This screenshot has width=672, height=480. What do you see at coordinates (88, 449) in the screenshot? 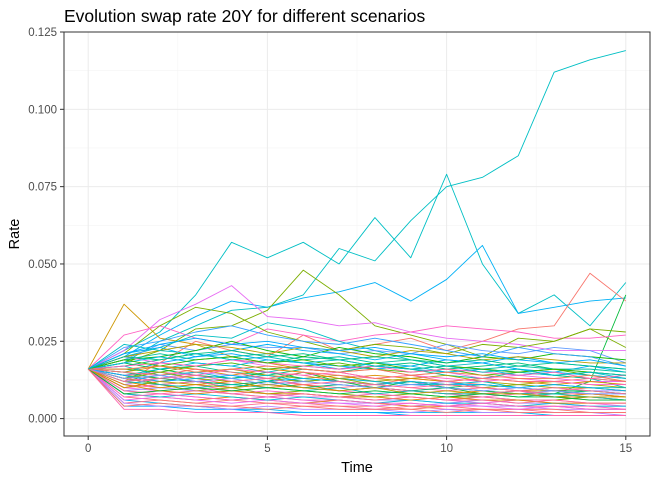
I see `x-tick-label: 0` at bounding box center [88, 449].